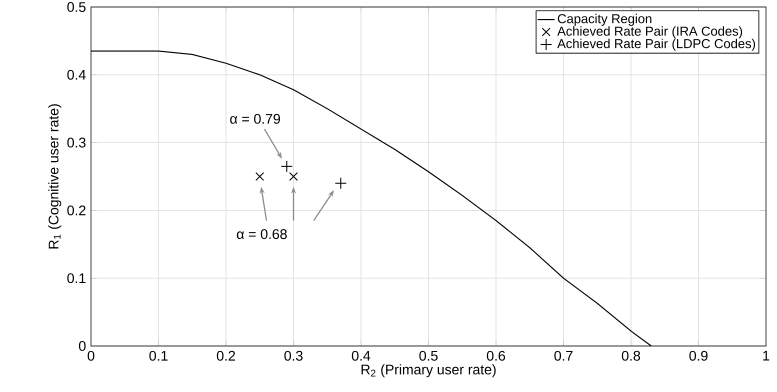 This screenshot has width=777, height=392. What do you see at coordinates (226, 355) in the screenshot?
I see `x-tick-label: 0.2` at bounding box center [226, 355].